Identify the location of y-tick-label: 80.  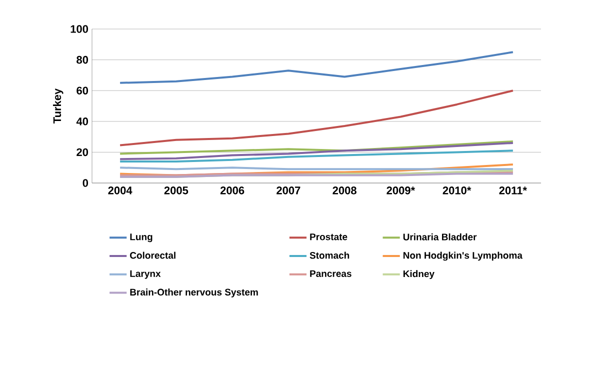
(82, 60).